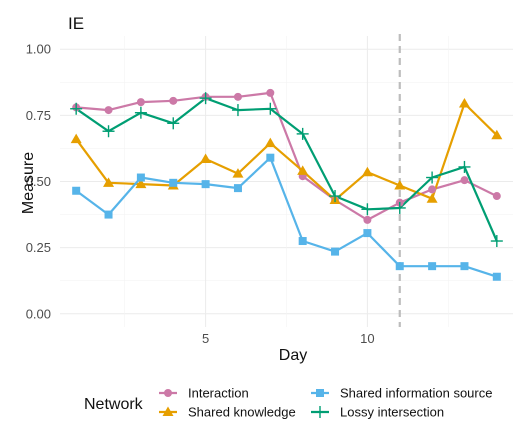 Image resolution: width=520 pixels, height=434 pixels. I want to click on y-tick-labels: 0.00 0.25 0.50 0.75 1.00, so click(38, 182).